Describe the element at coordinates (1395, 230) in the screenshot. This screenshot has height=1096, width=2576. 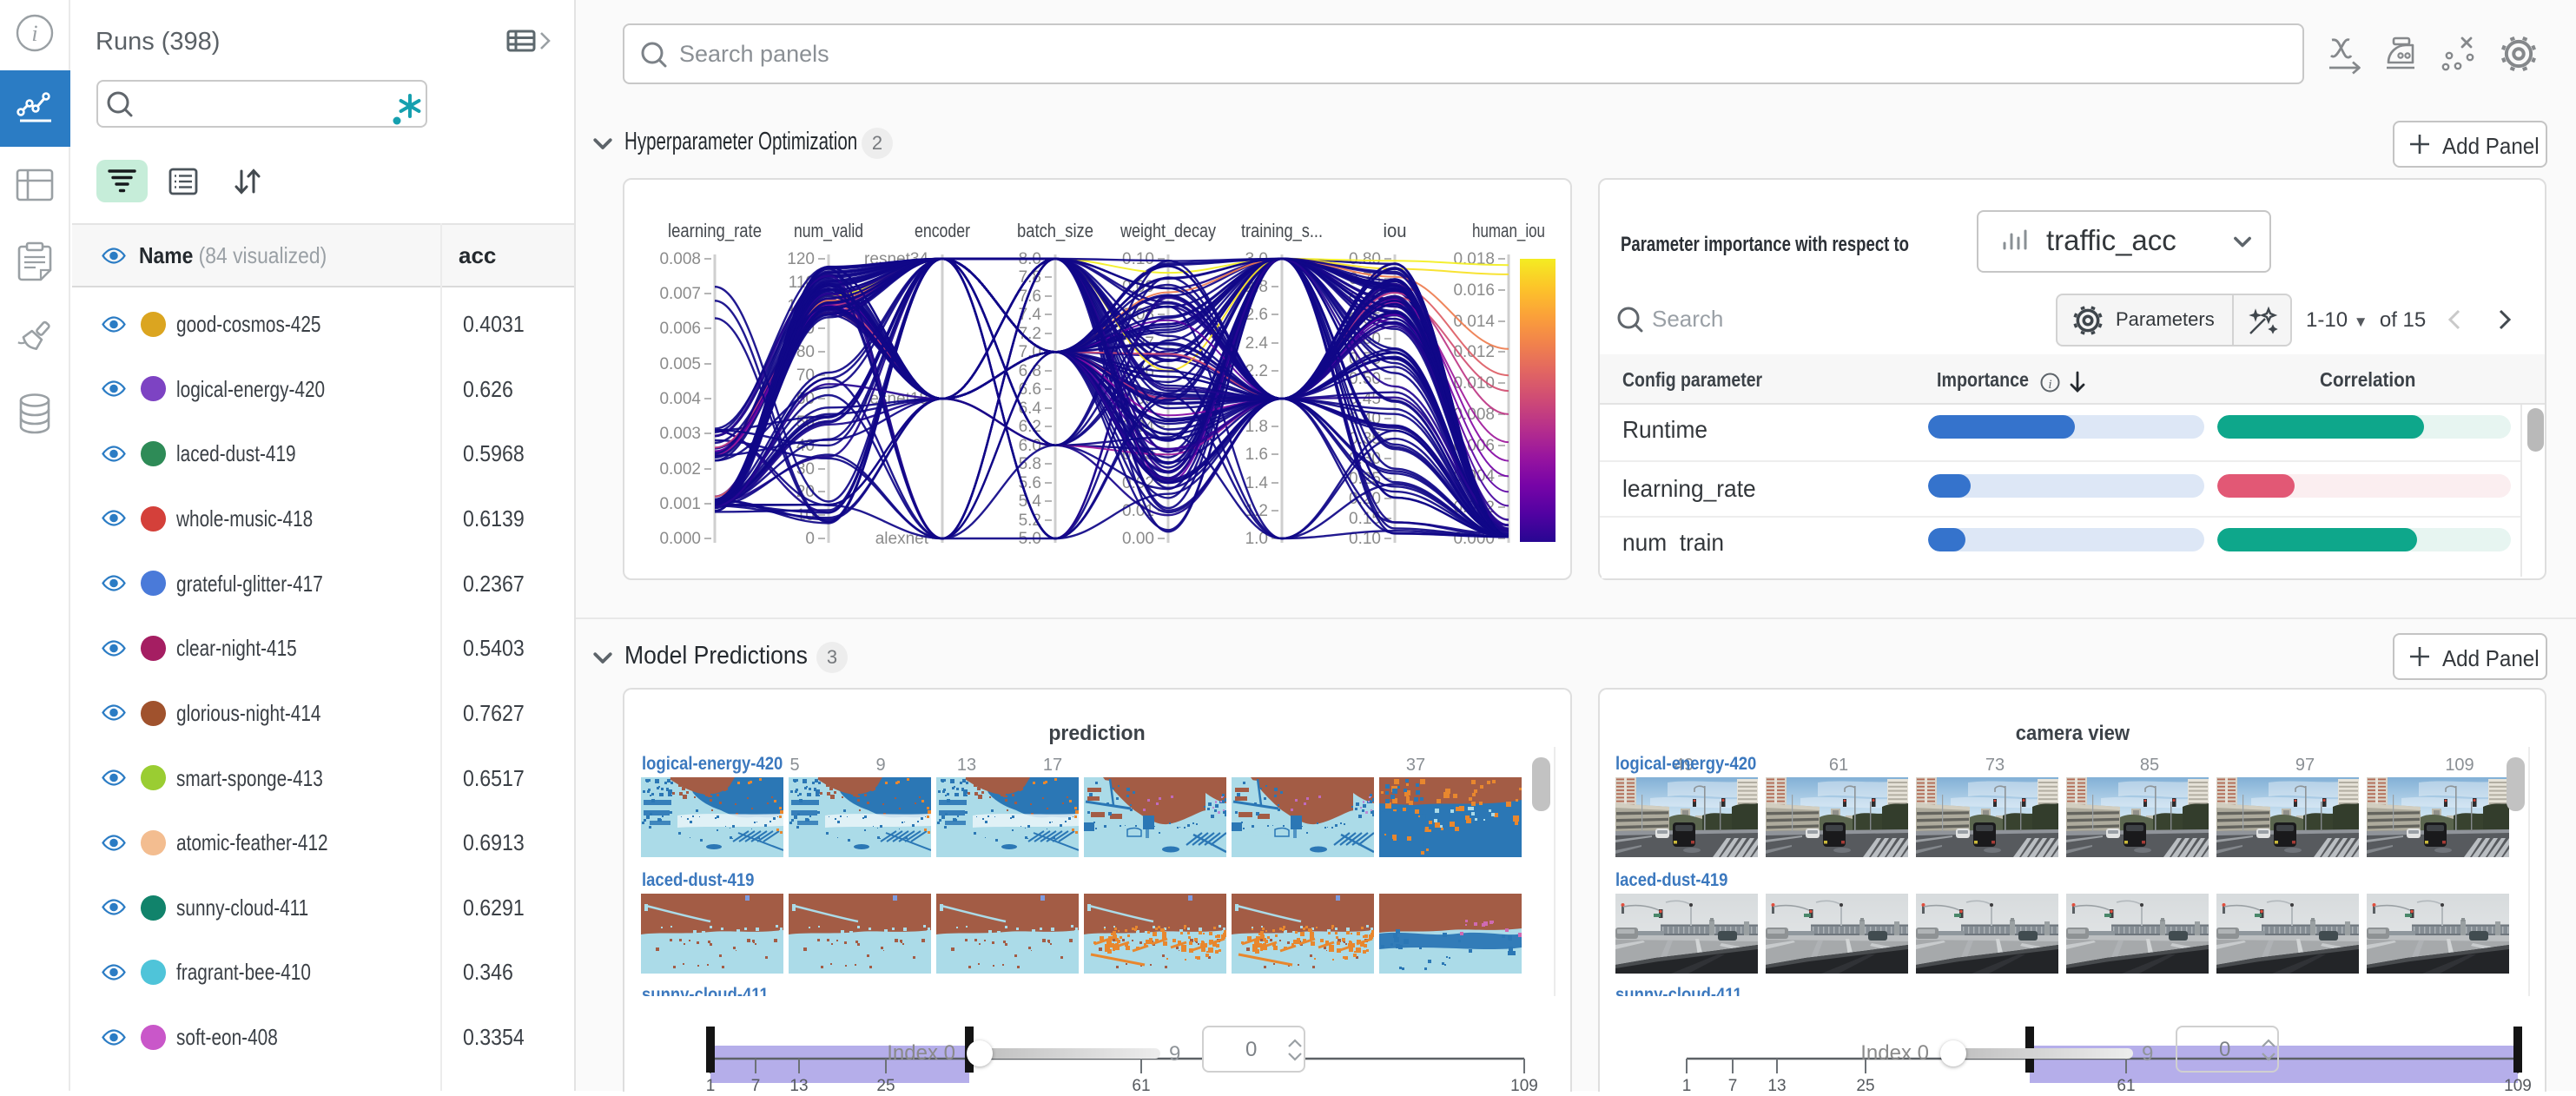
I see `svg-text: iou` at that location.